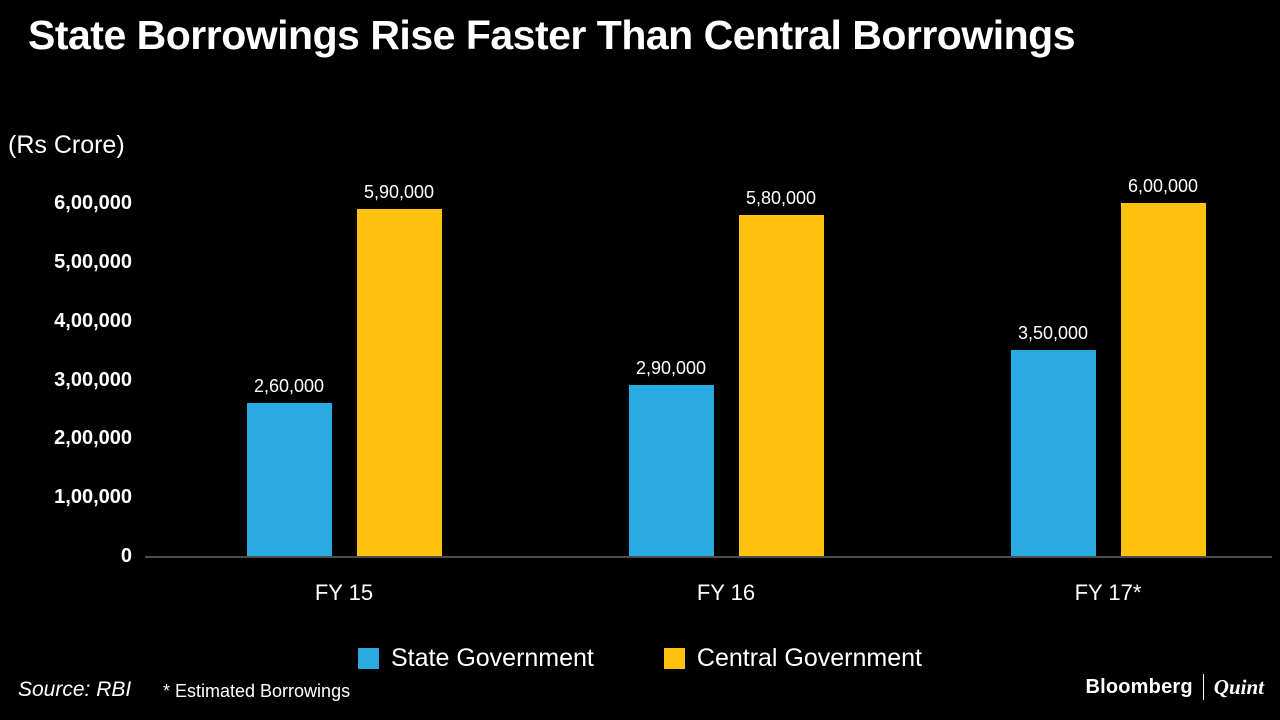  I want to click on y-tick-label: 3,00,000, so click(93, 379).